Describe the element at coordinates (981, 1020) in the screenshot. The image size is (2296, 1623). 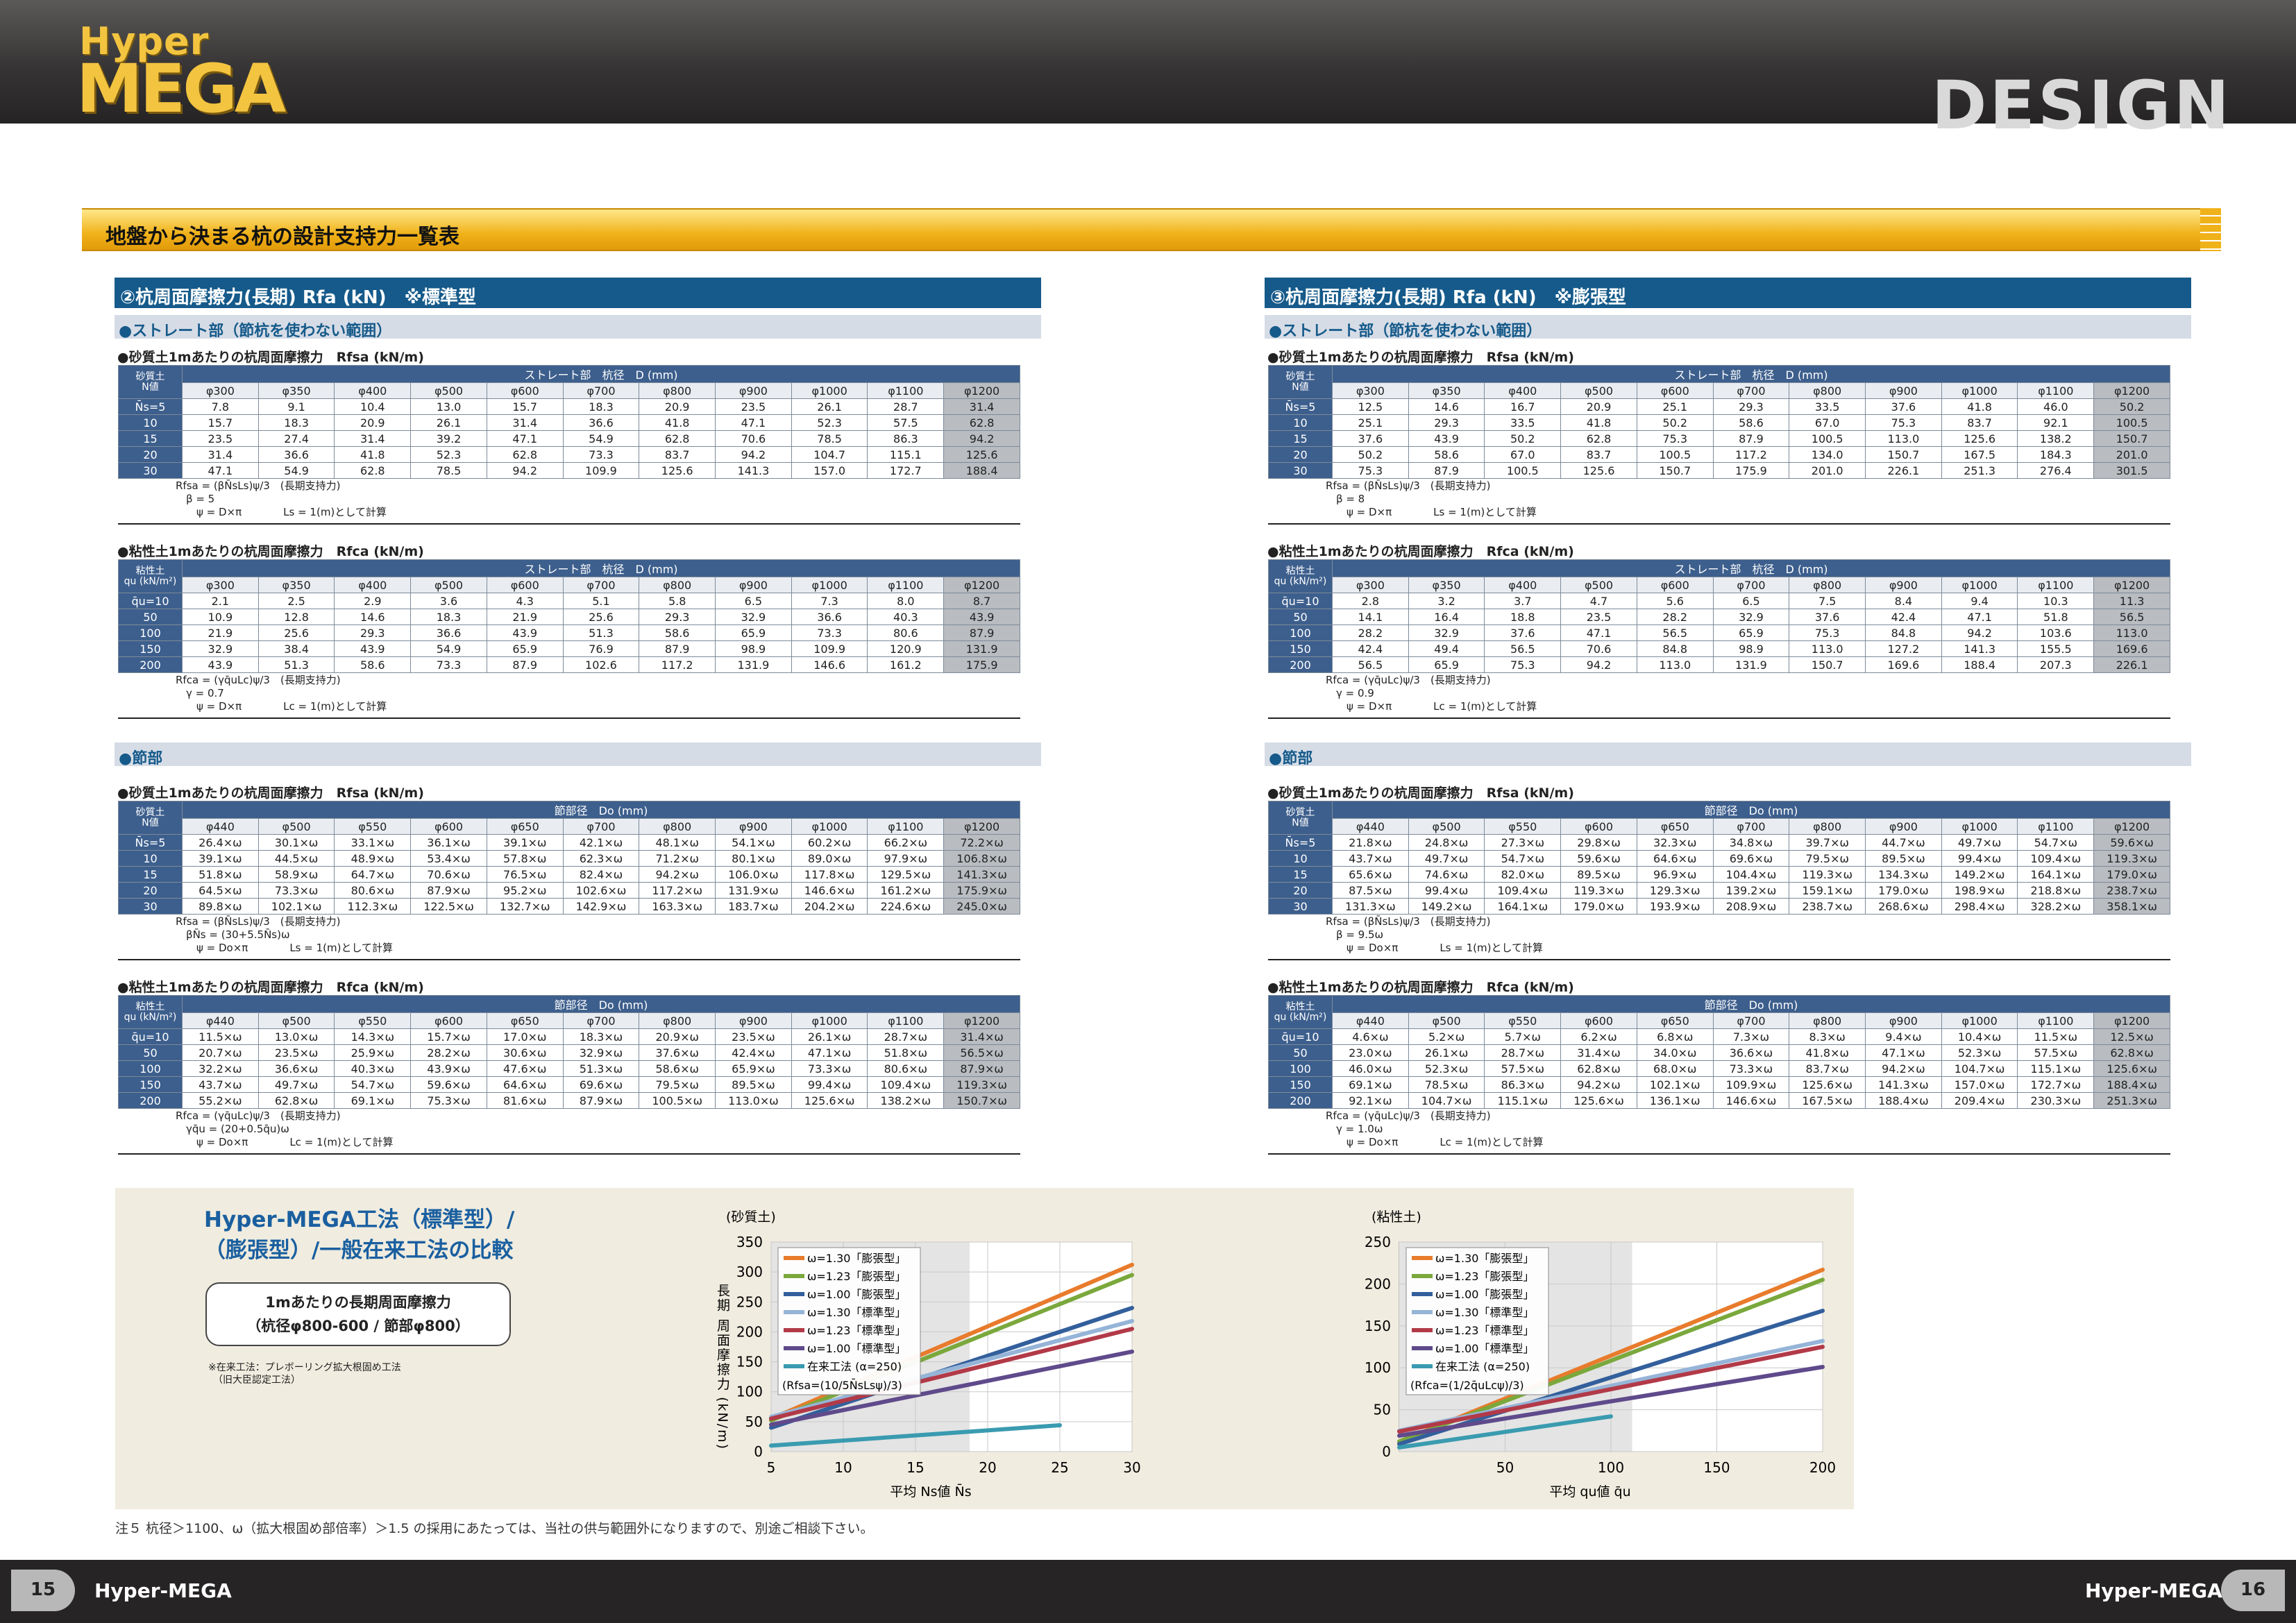
I see `column-header: φ1200` at that location.